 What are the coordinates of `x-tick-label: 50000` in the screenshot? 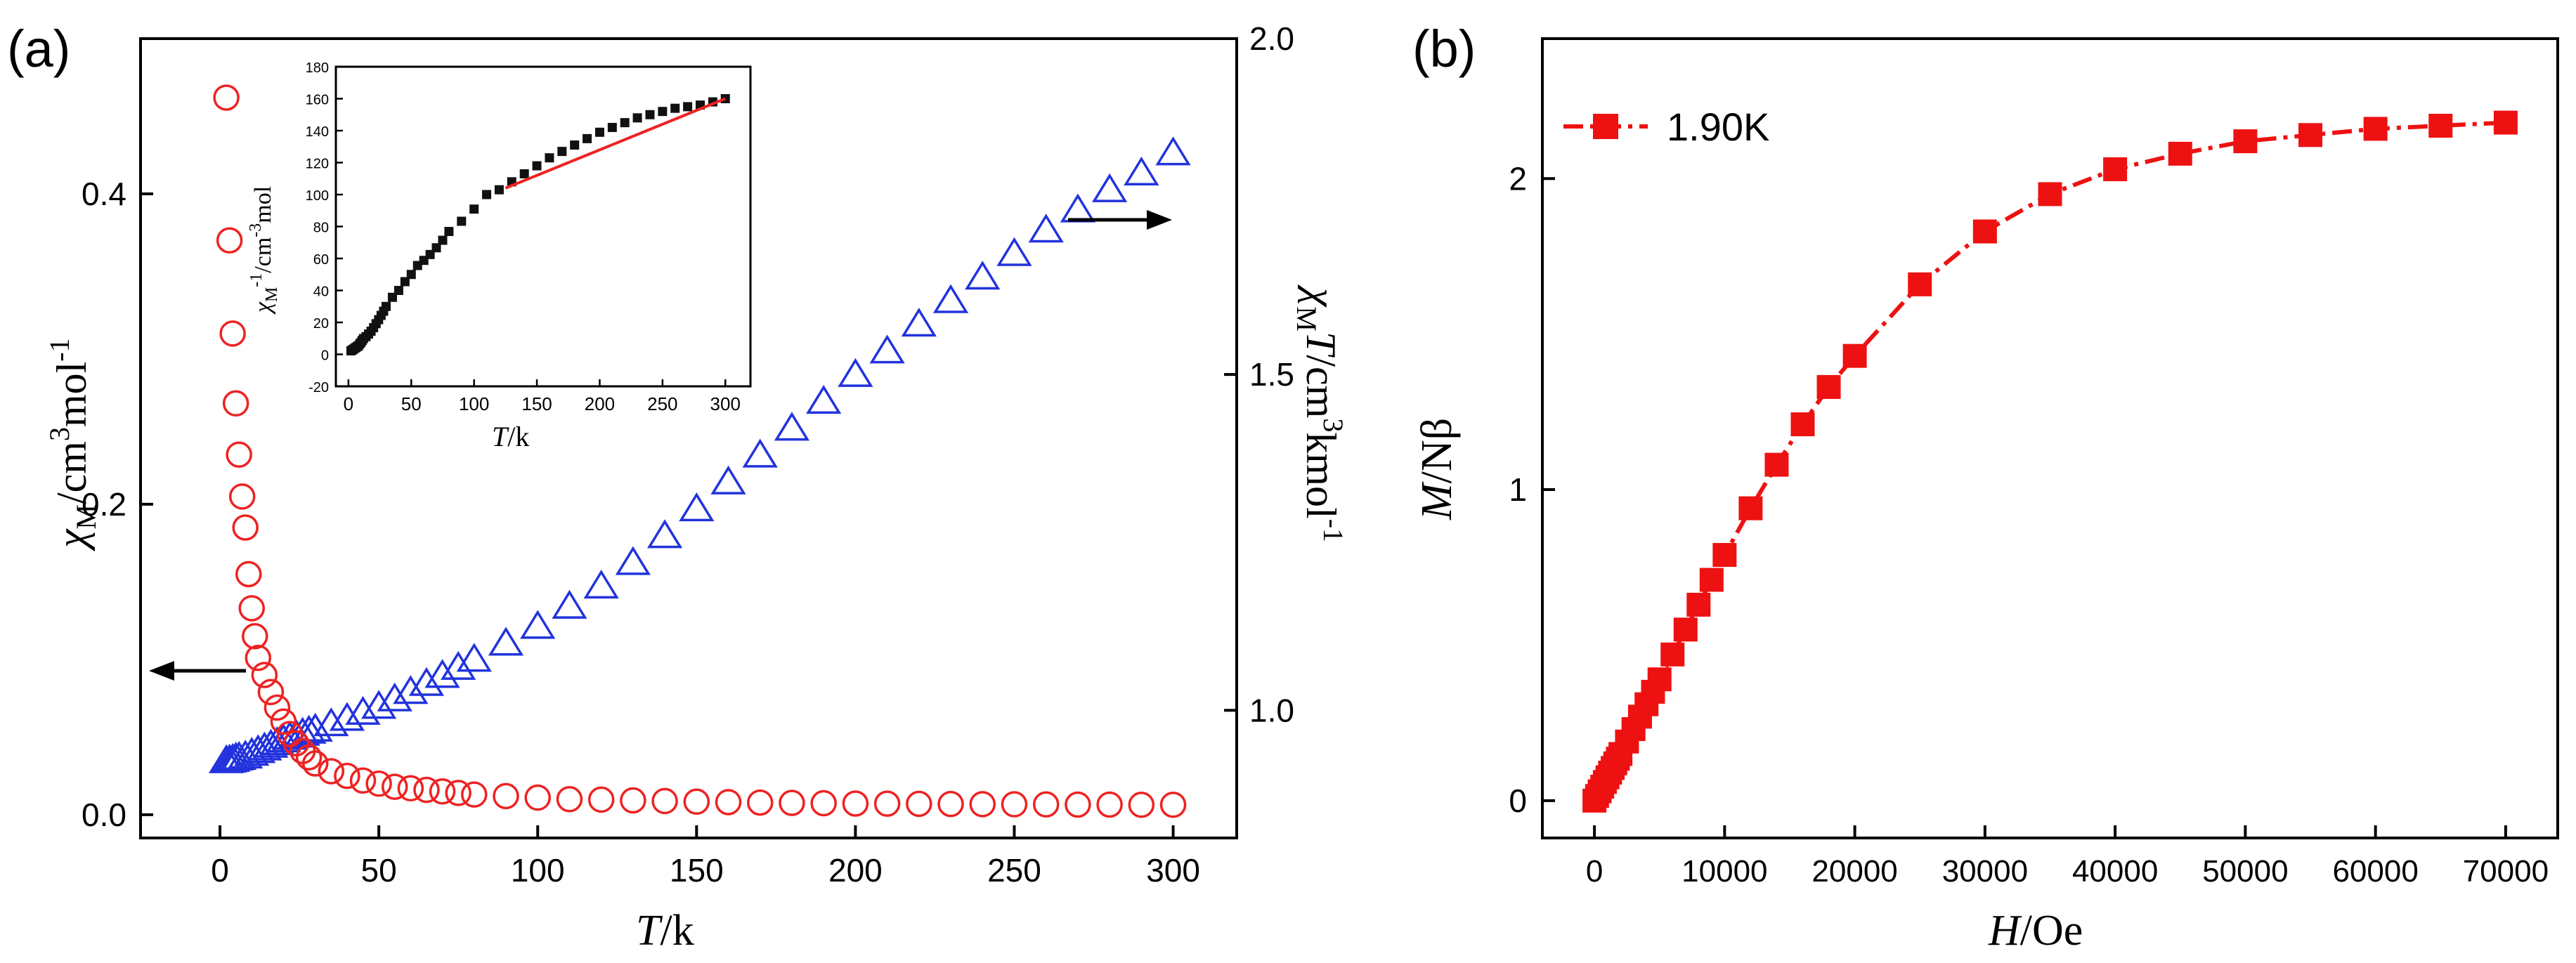 It's located at (2245, 871).